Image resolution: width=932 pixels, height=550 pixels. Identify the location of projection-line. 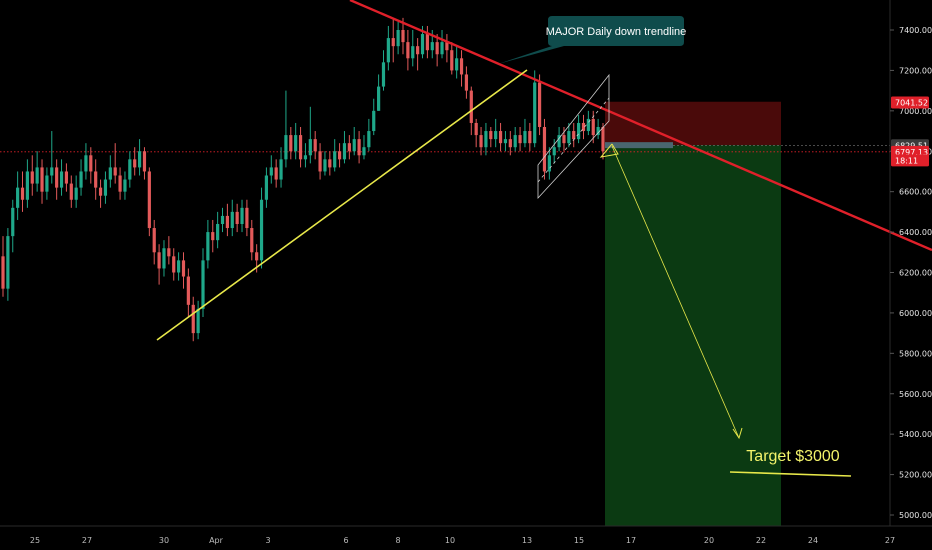
(675, 292).